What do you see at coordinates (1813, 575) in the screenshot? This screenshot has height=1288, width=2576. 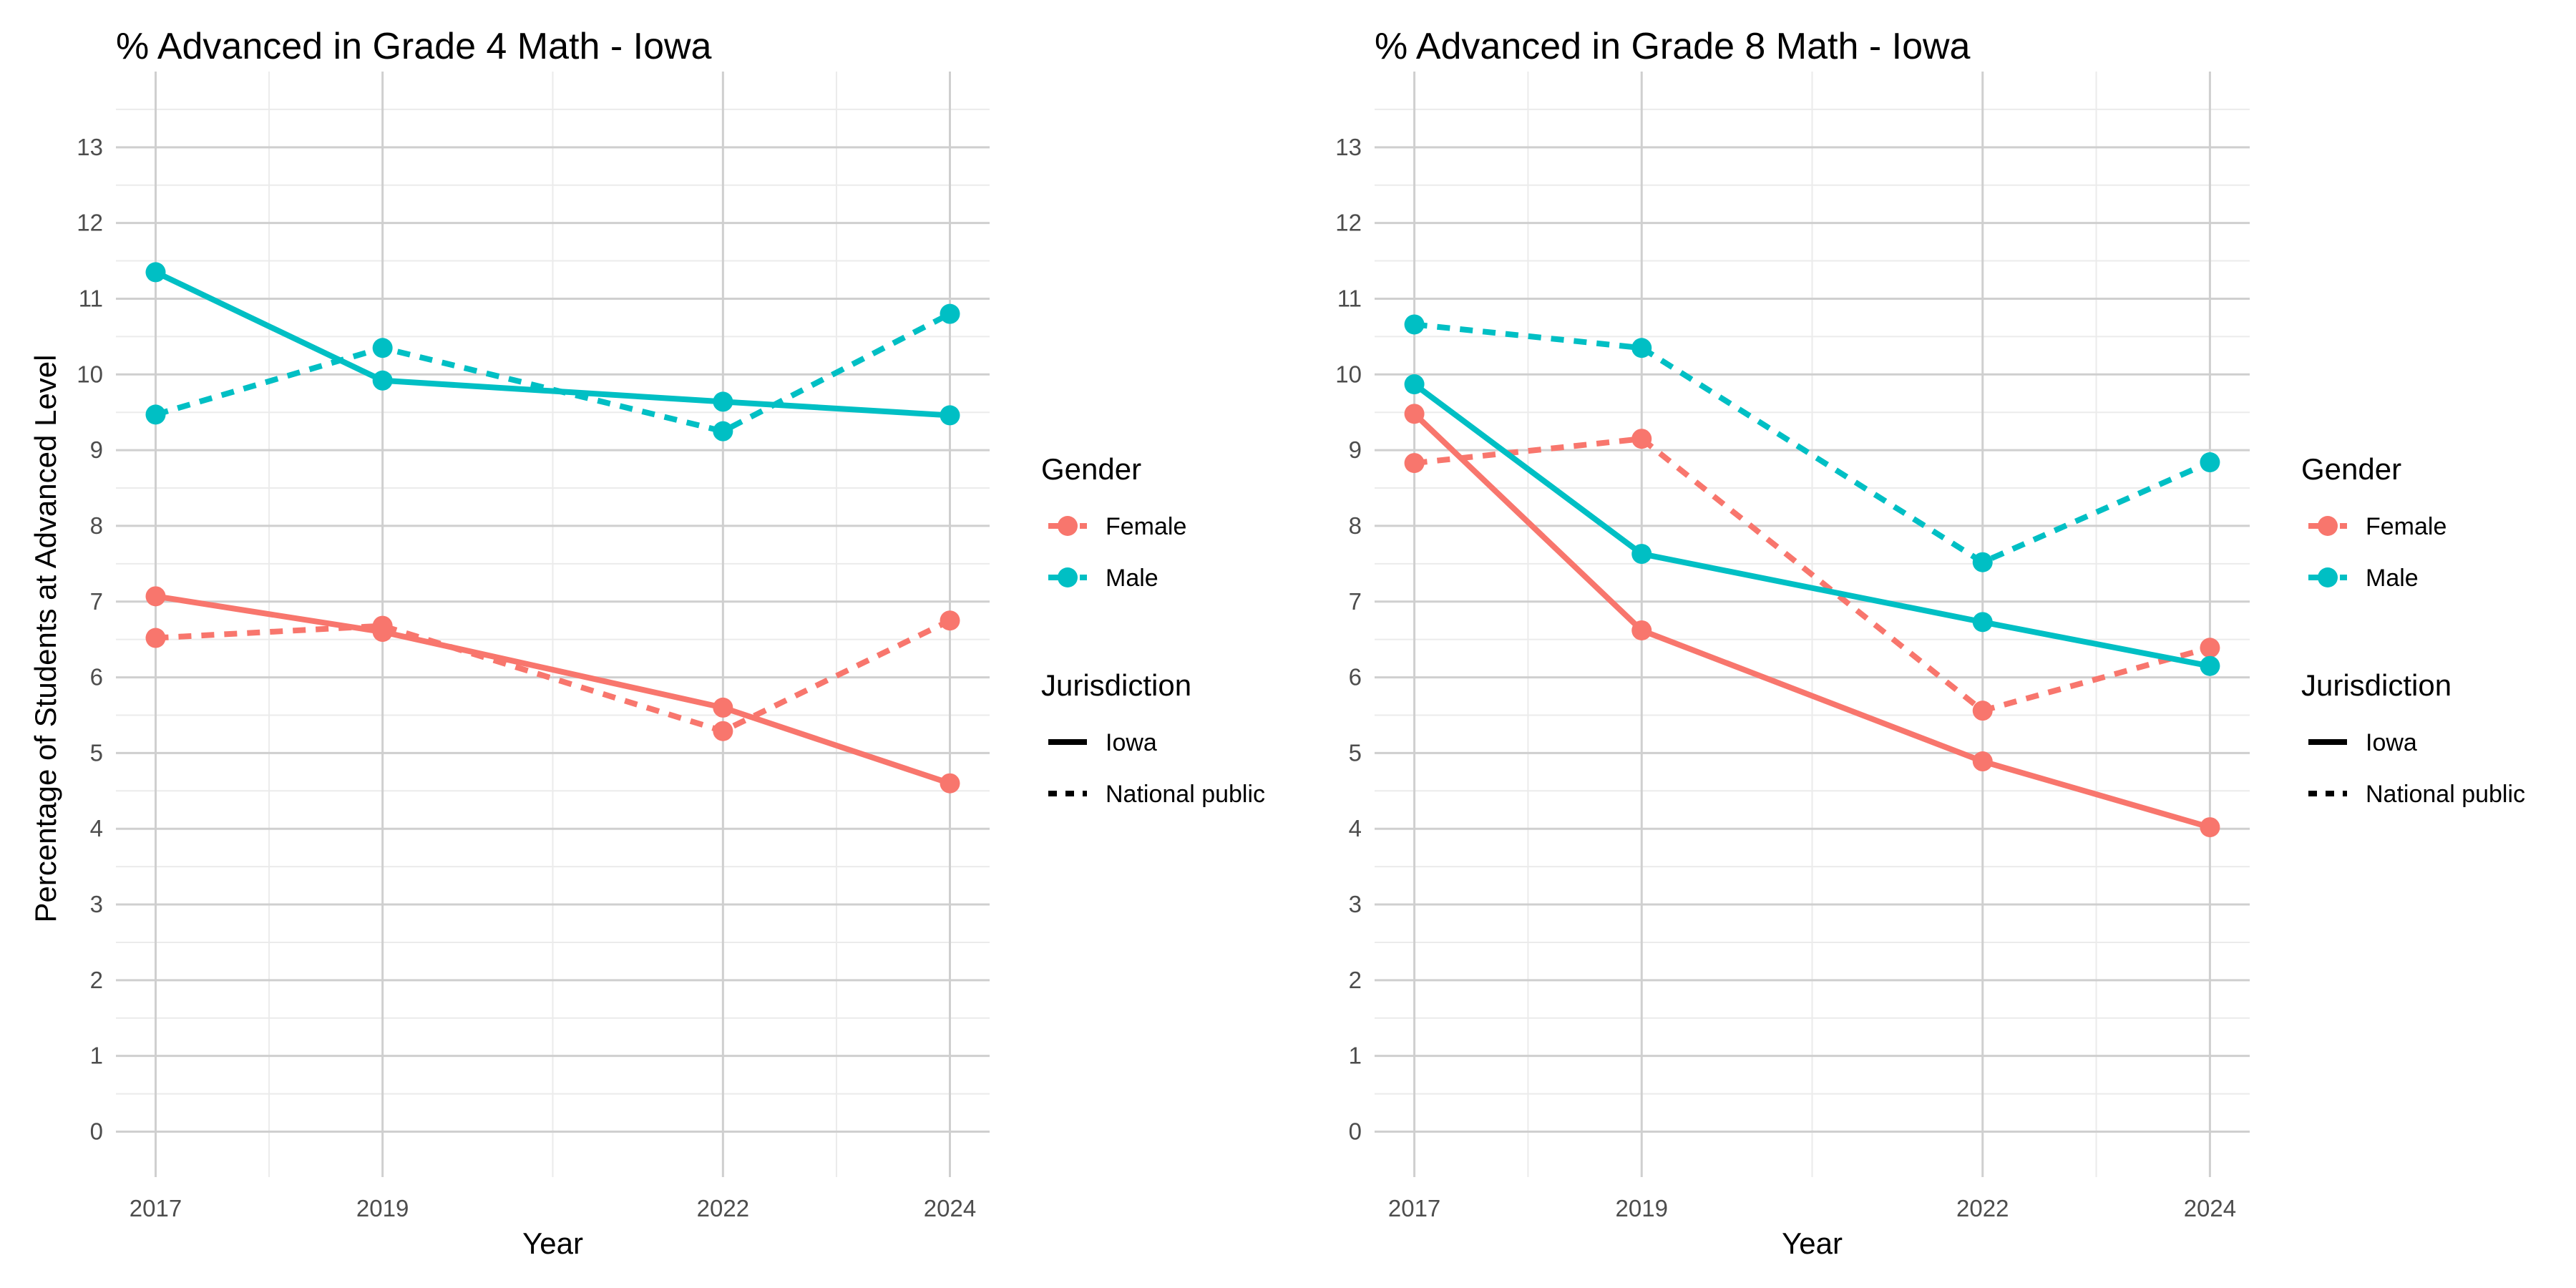 I see `series-line-female-national-public` at bounding box center [1813, 575].